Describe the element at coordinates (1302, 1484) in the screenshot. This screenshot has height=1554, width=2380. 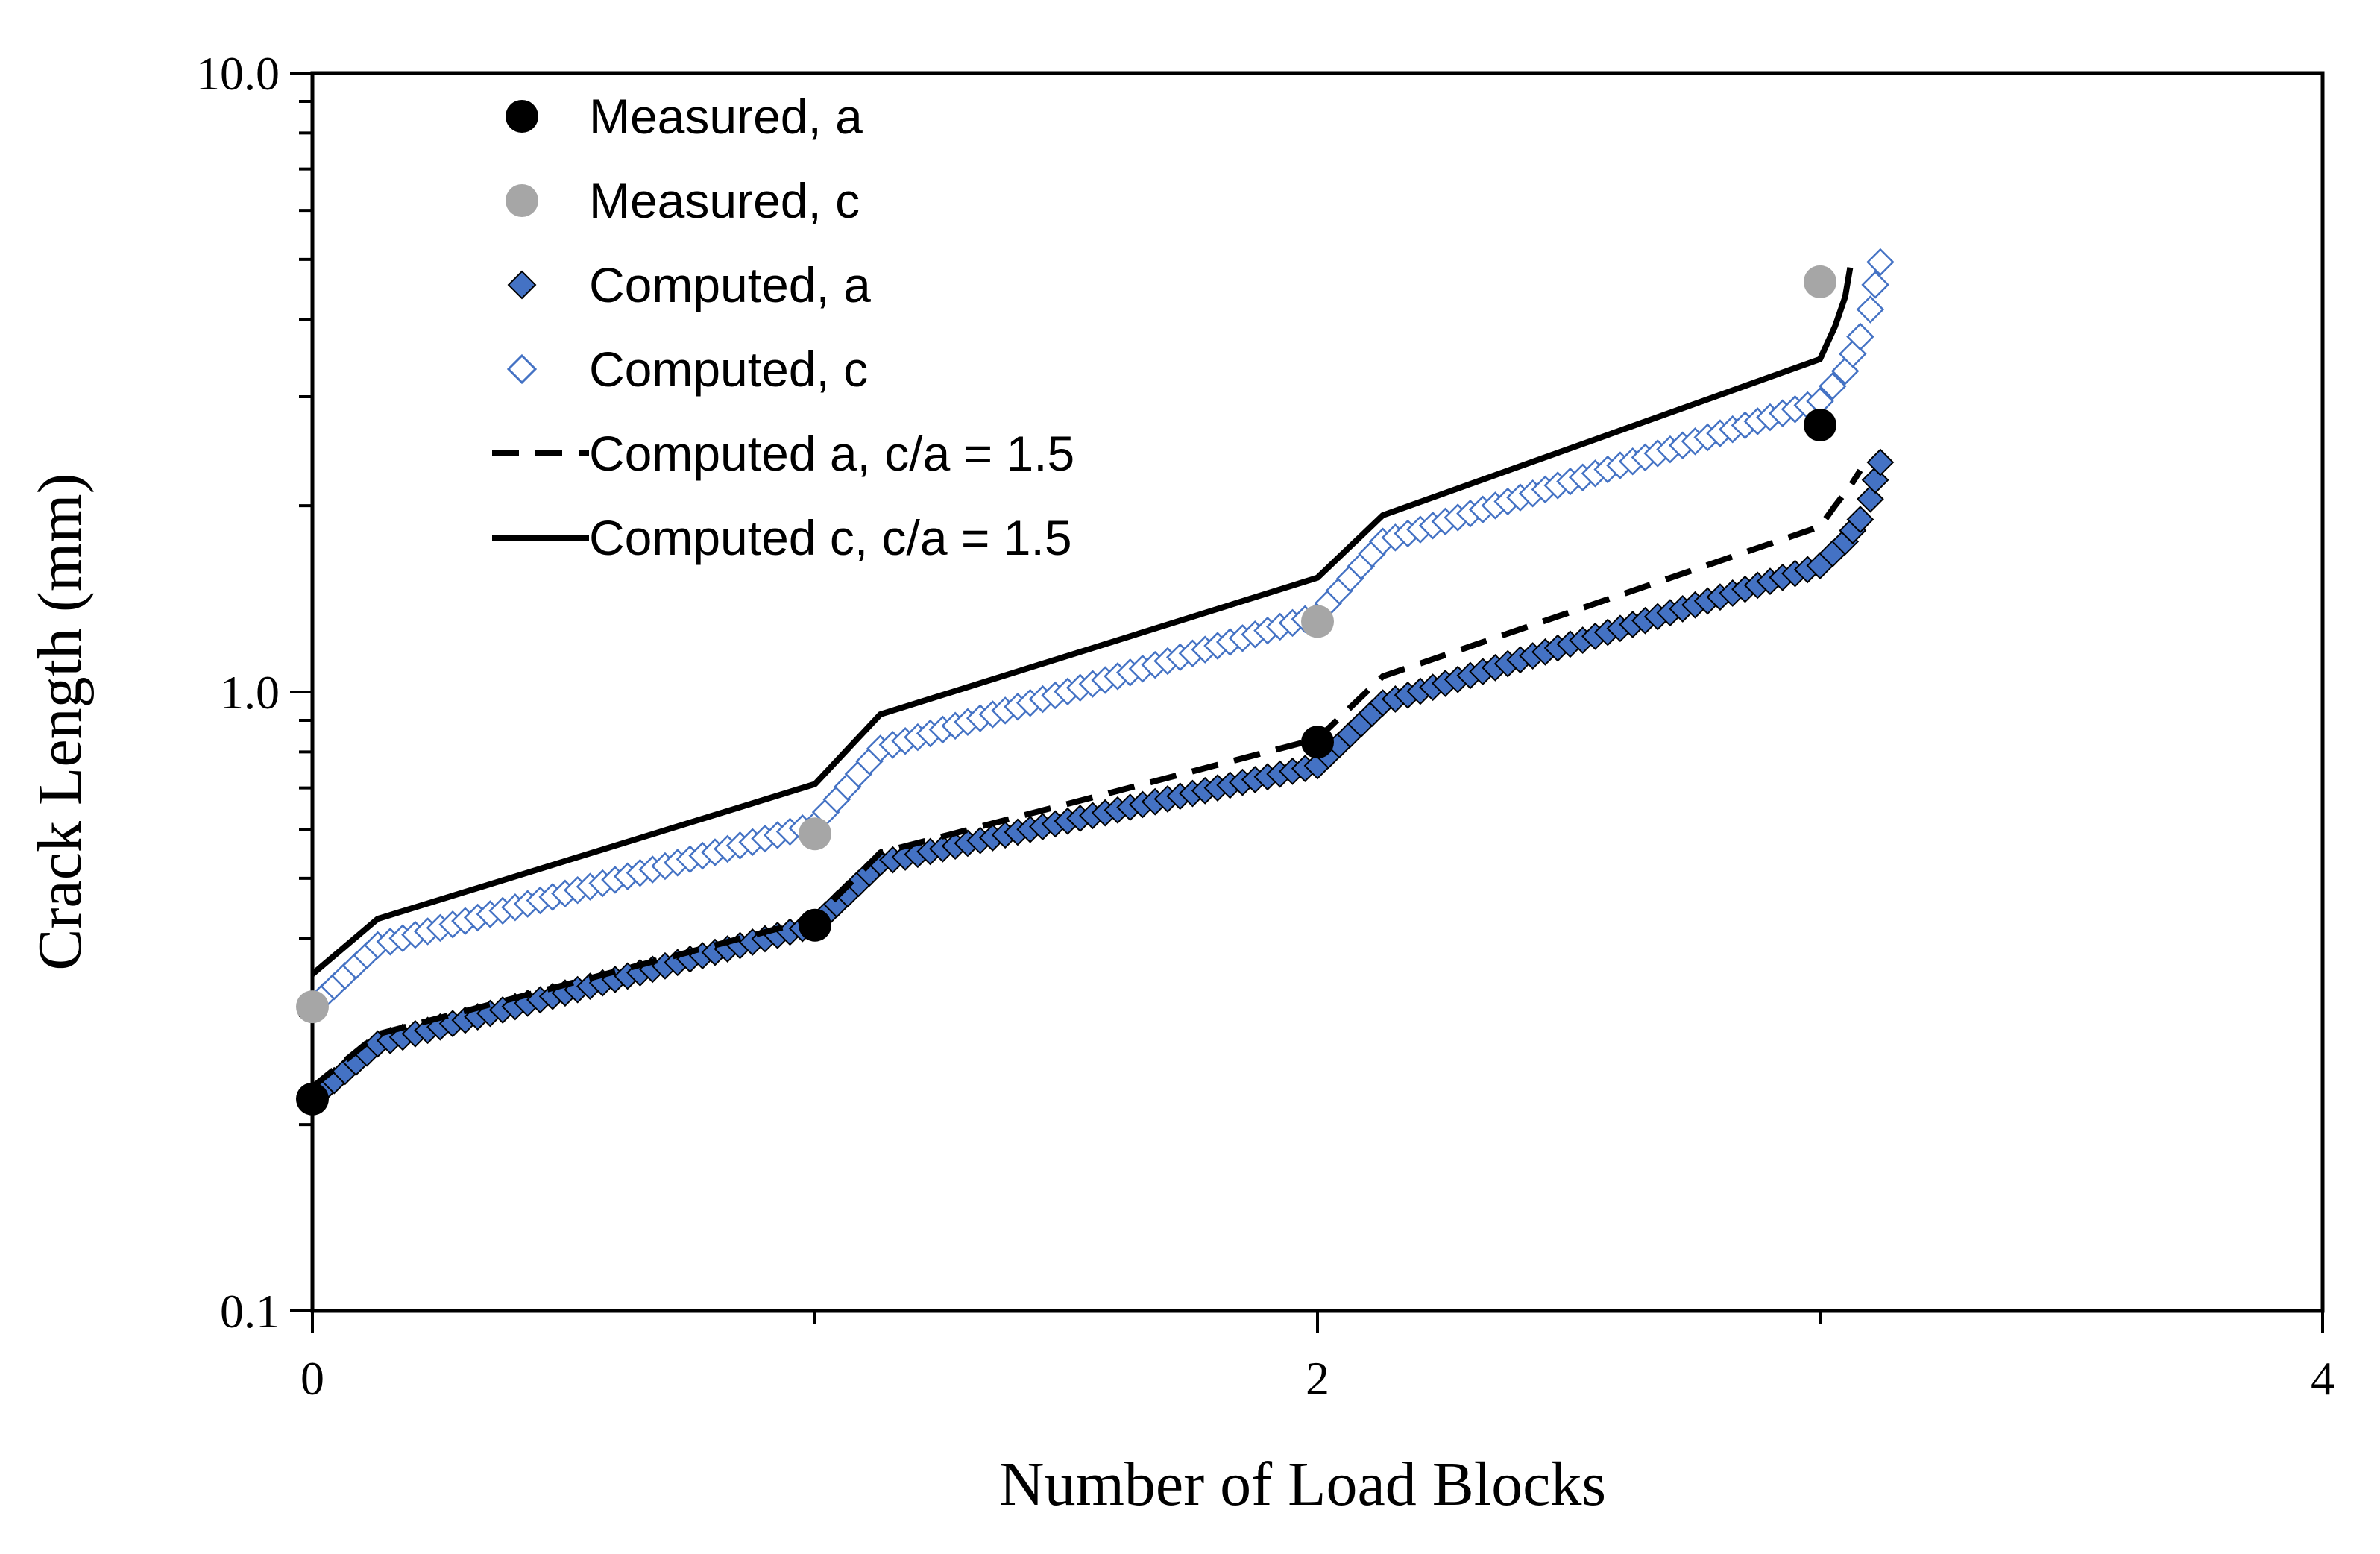
I see `x-axis-title: Number of Load Blocks` at that location.